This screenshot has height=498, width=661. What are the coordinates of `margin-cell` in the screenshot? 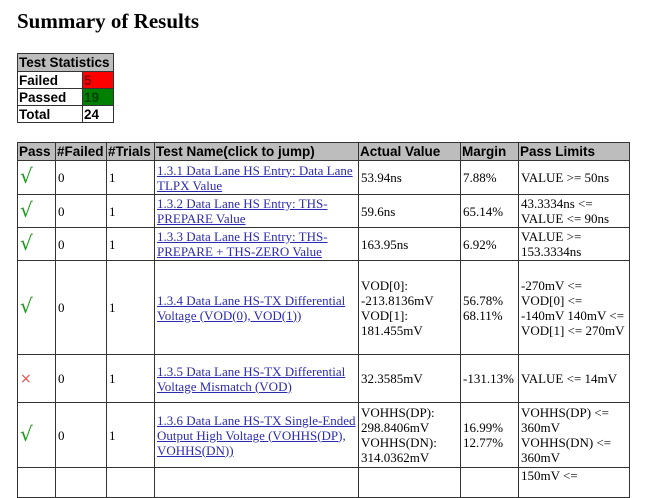 It's located at (489, 482).